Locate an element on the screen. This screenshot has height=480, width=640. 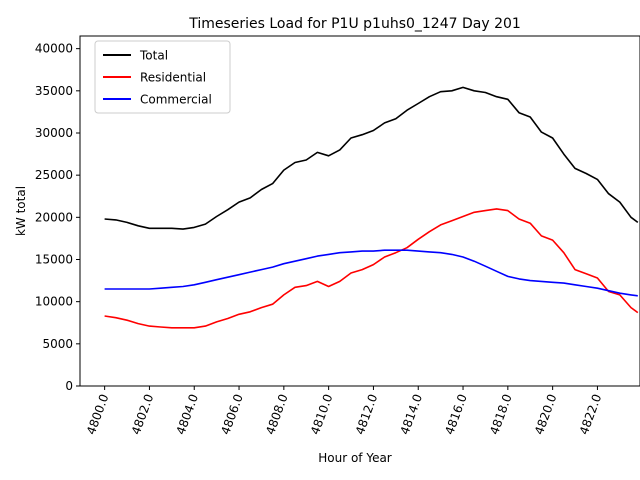
legend-label-residential: Residential is located at coordinates (173, 78).